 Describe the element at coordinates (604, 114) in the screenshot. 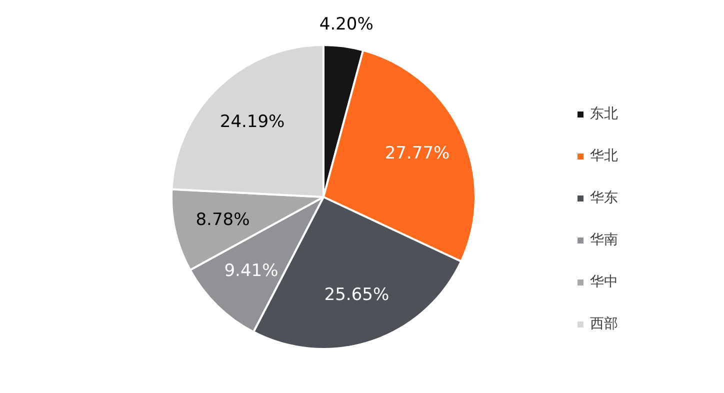

I see `legend-label: 东北` at that location.